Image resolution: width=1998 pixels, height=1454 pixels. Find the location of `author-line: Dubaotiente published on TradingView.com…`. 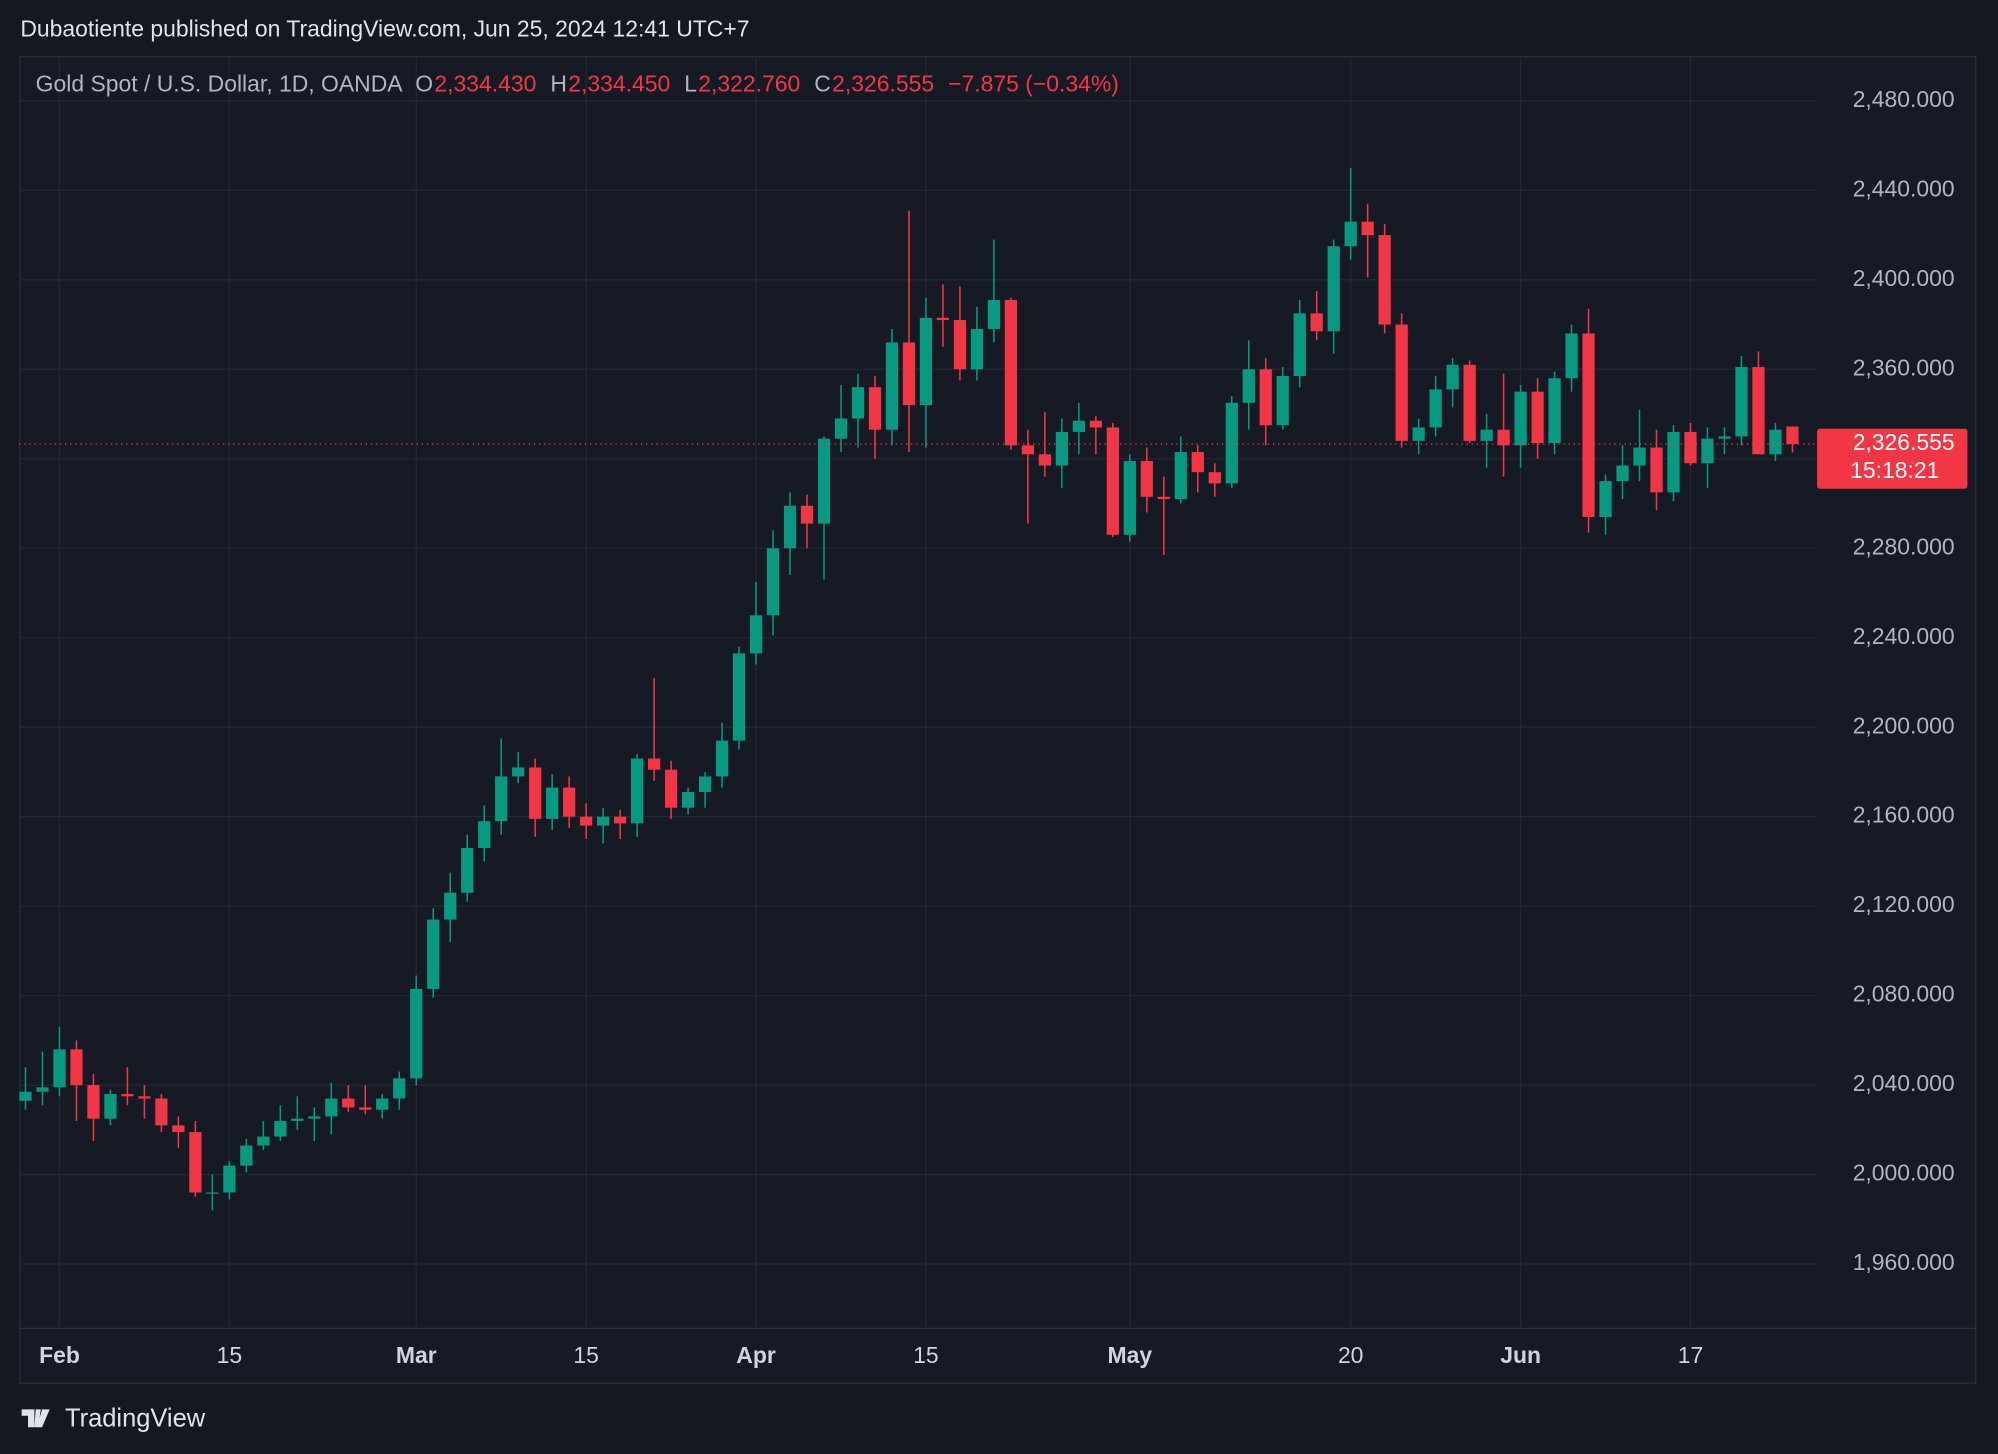

author-line: Dubaotiente published on TradingView.com… is located at coordinates (384, 29).